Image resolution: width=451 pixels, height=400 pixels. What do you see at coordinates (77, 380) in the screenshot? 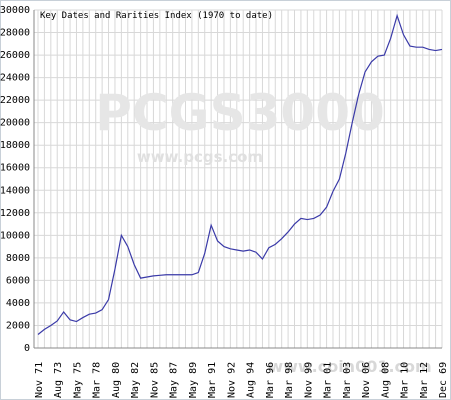
I see `x-tick-label: May 75` at bounding box center [77, 380].